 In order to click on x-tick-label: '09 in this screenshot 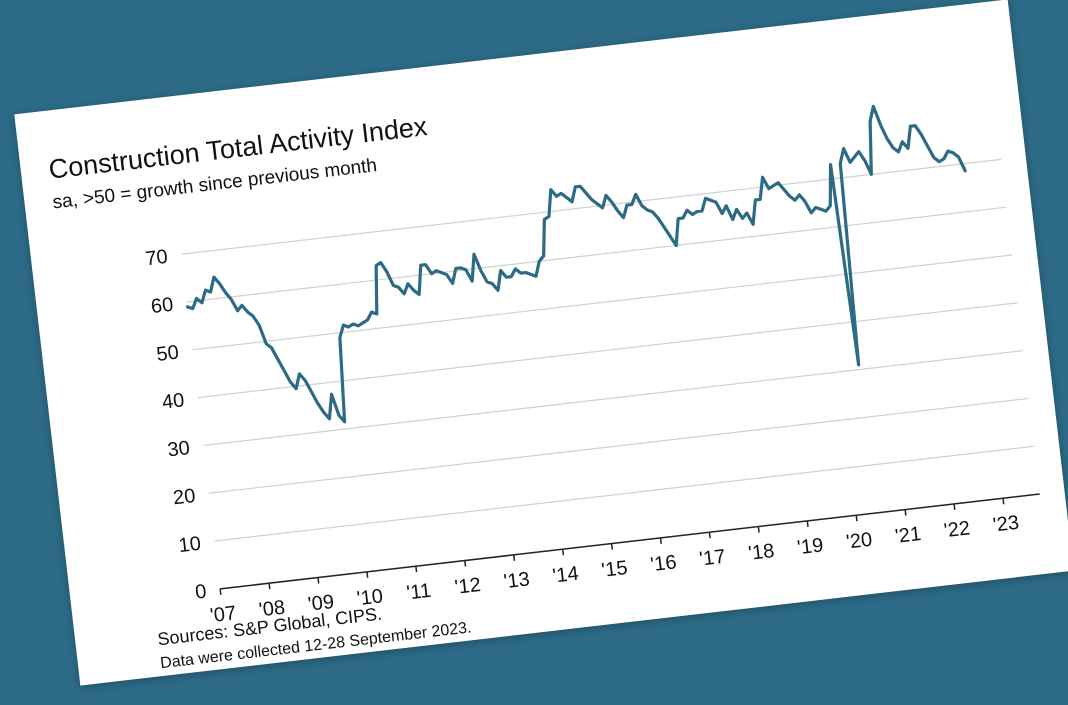, I will do `click(321, 603)`.